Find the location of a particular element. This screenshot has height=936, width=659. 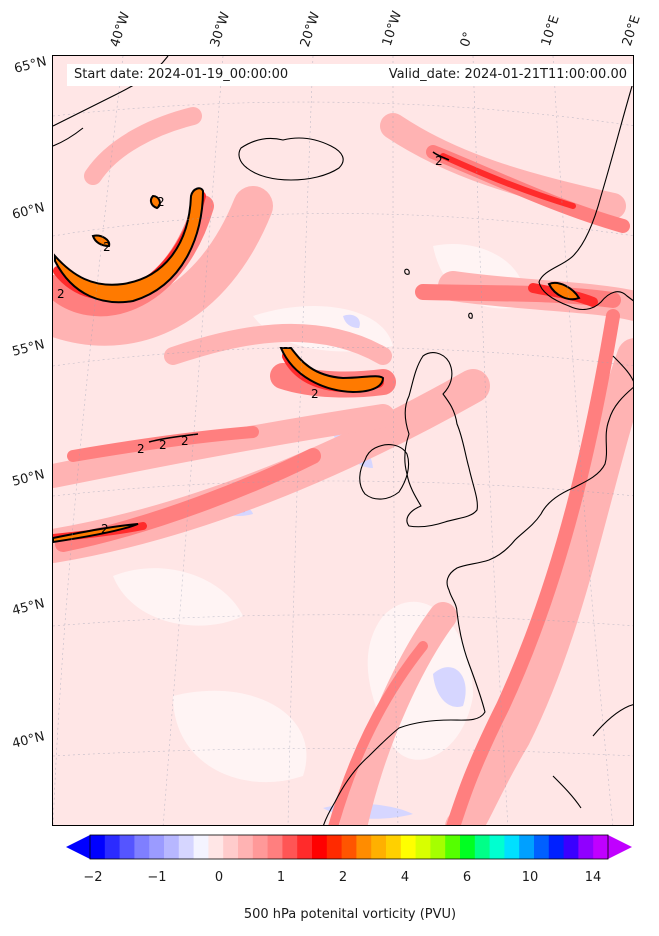

pv-contour-small is located at coordinates (299, 297).